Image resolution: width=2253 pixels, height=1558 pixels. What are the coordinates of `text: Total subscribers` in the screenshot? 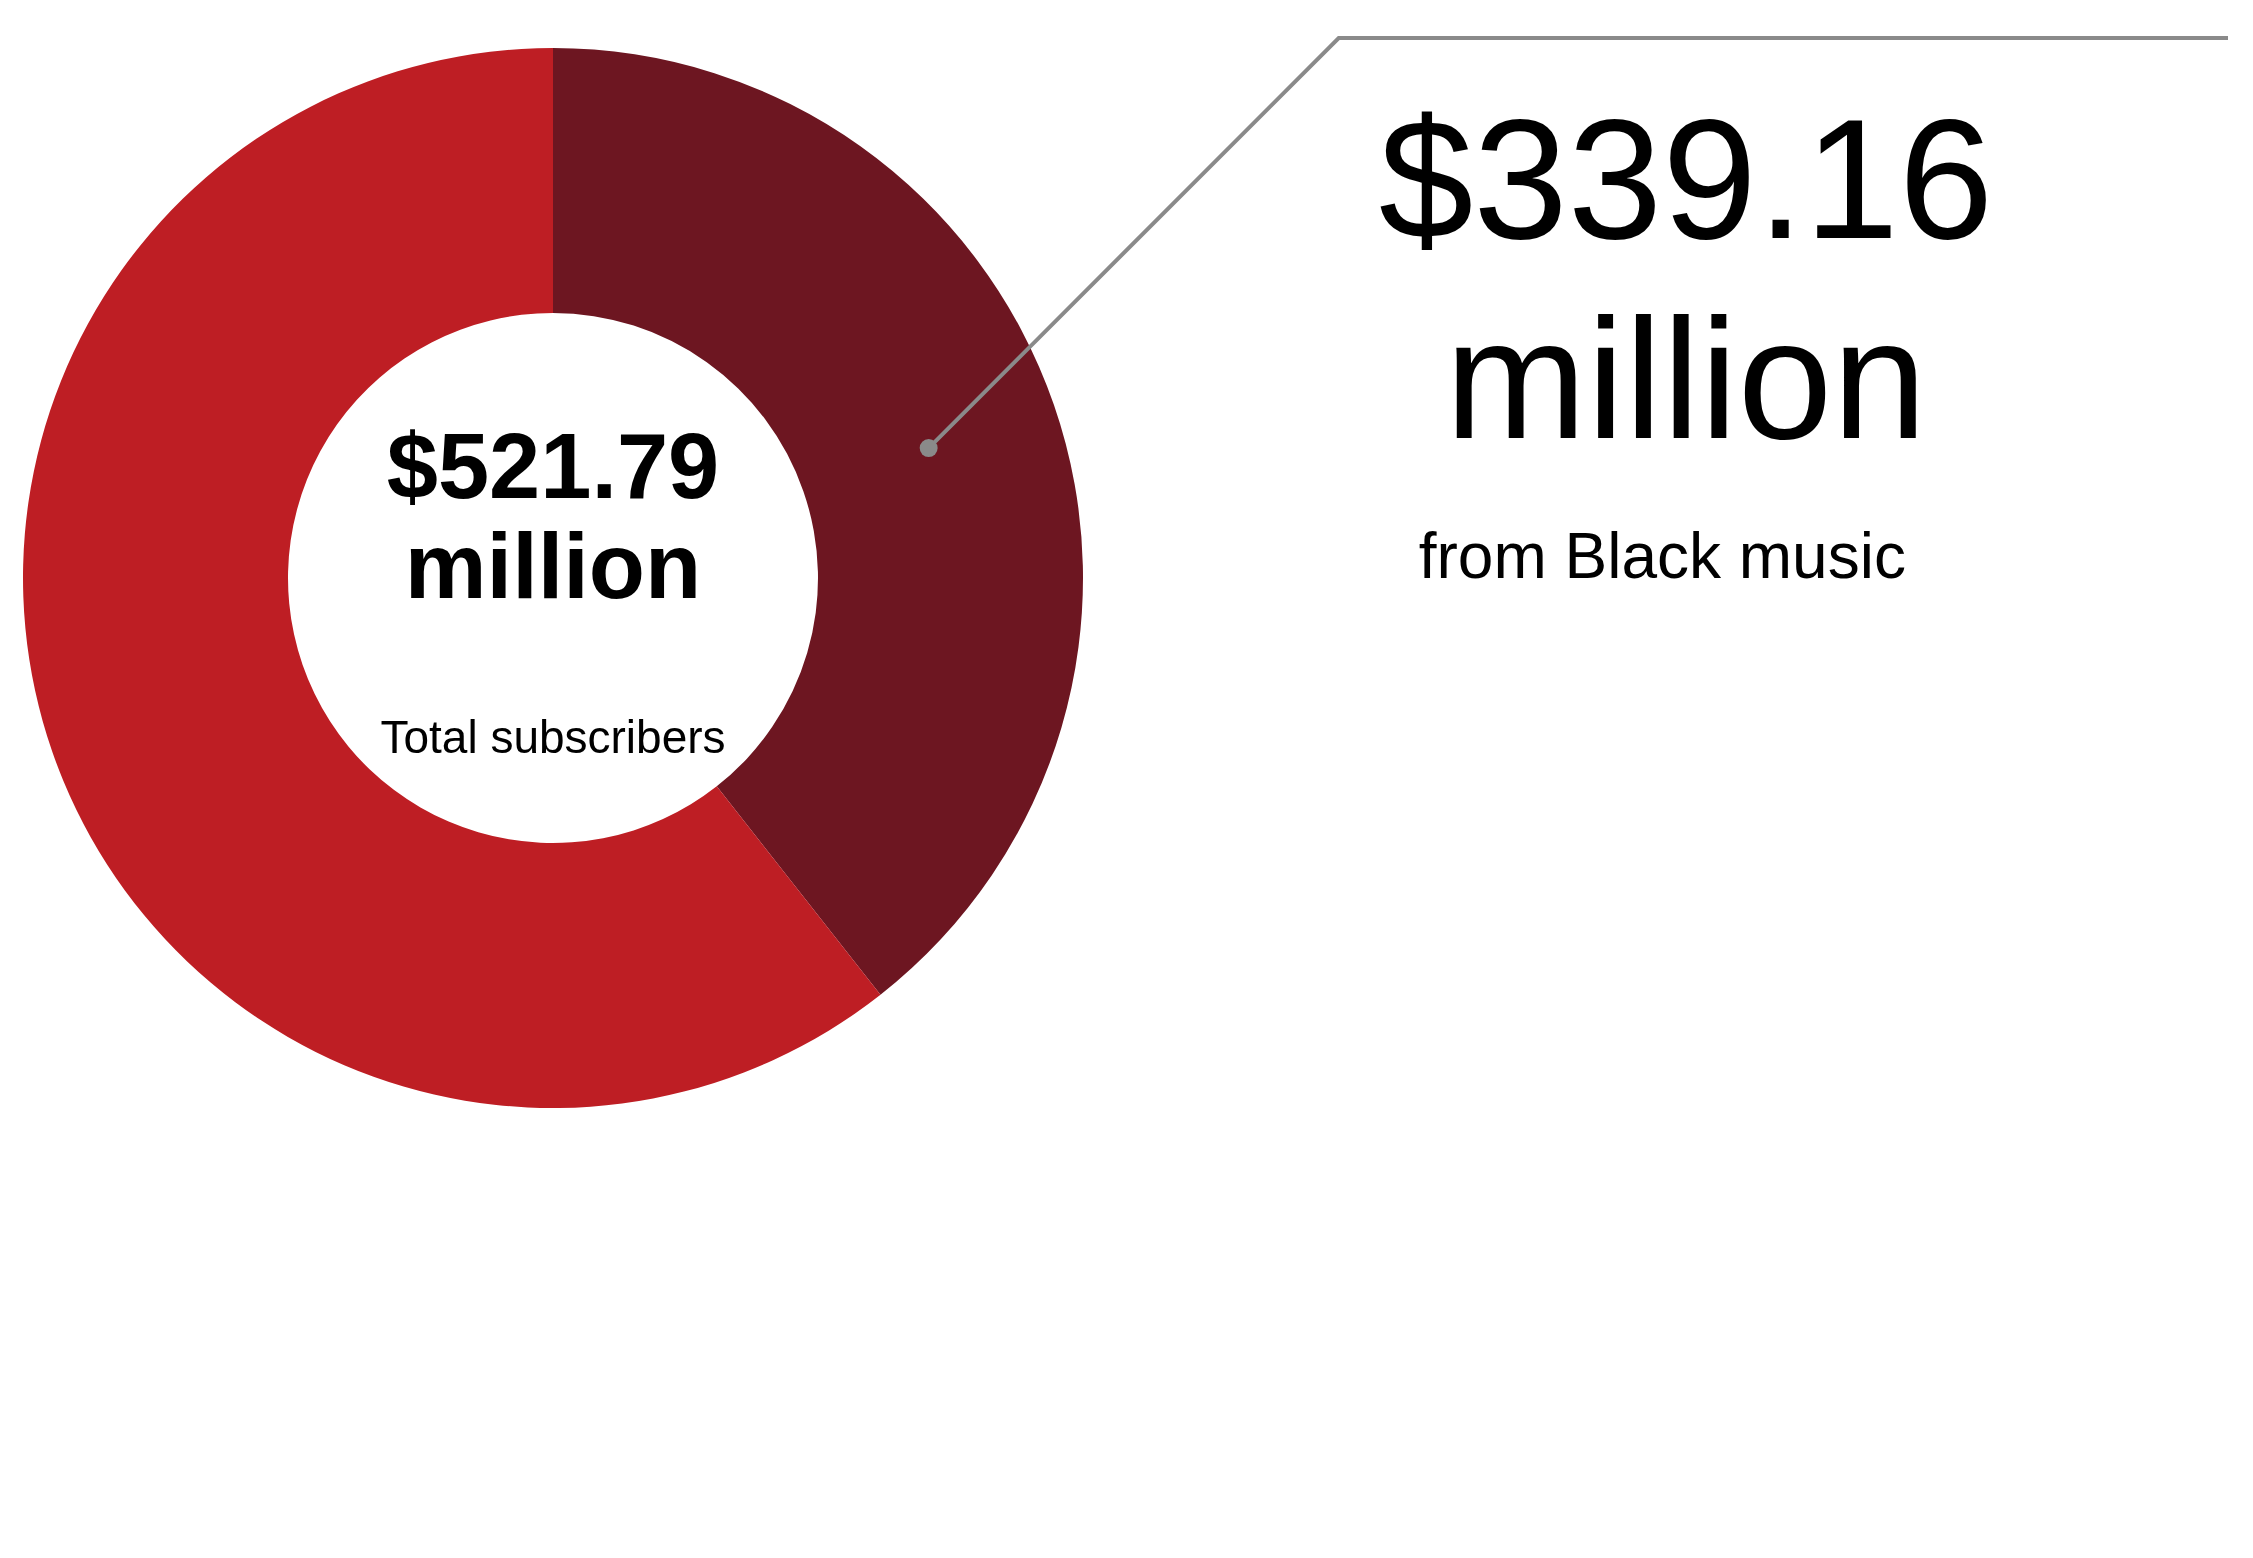 It's located at (553, 737).